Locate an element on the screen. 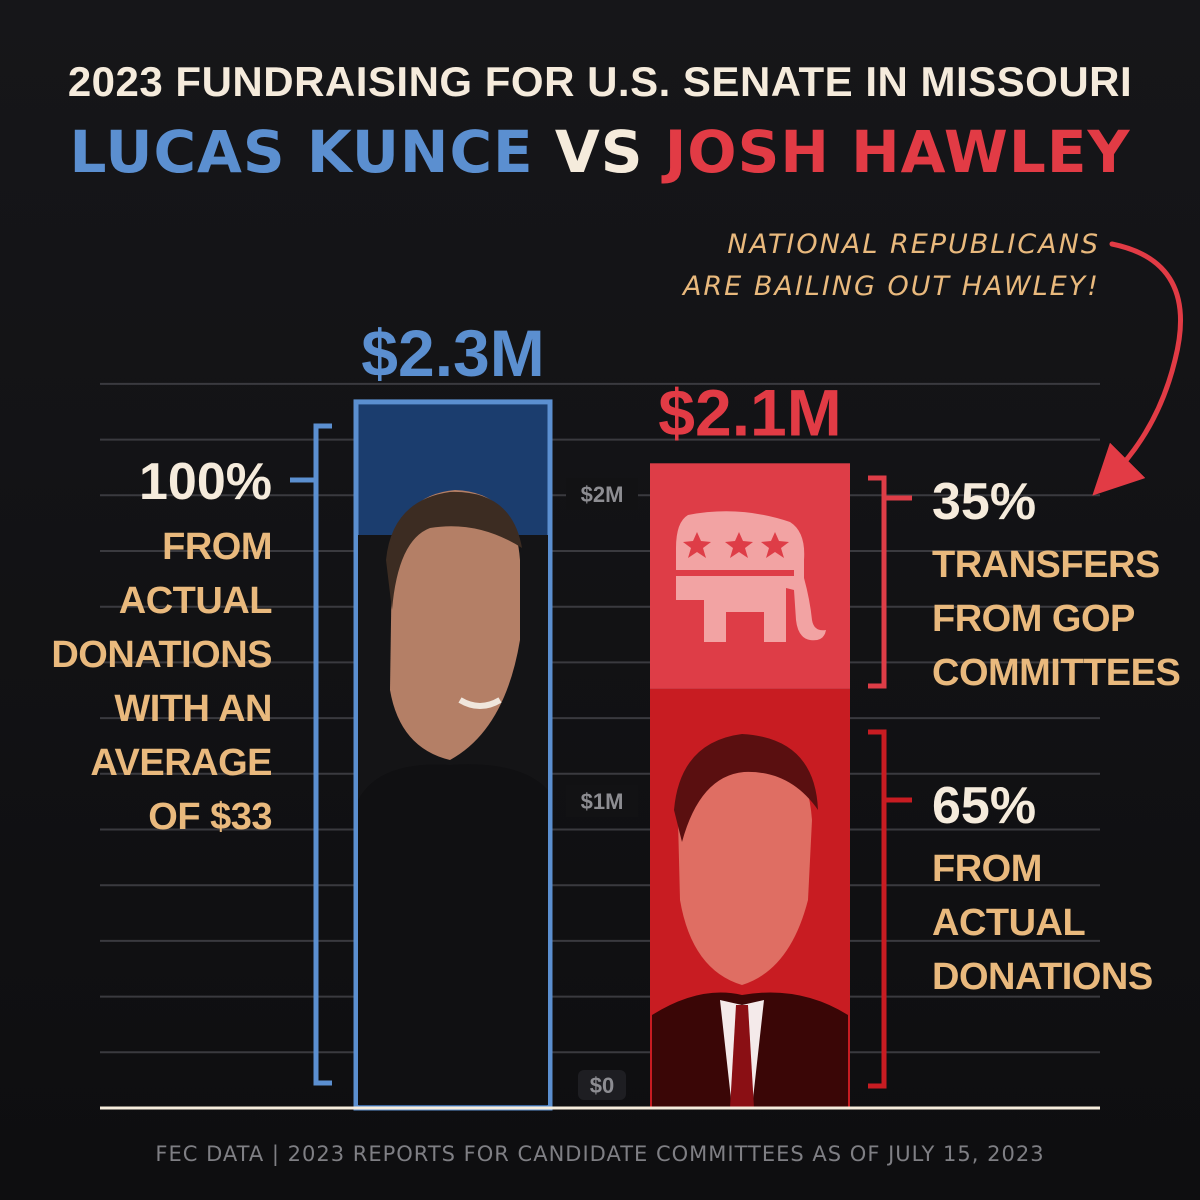 This screenshot has width=1200, height=1200. chart-subtitle: LUCAS KUNCE VS JOSH HAWLEY is located at coordinates (600, 152).